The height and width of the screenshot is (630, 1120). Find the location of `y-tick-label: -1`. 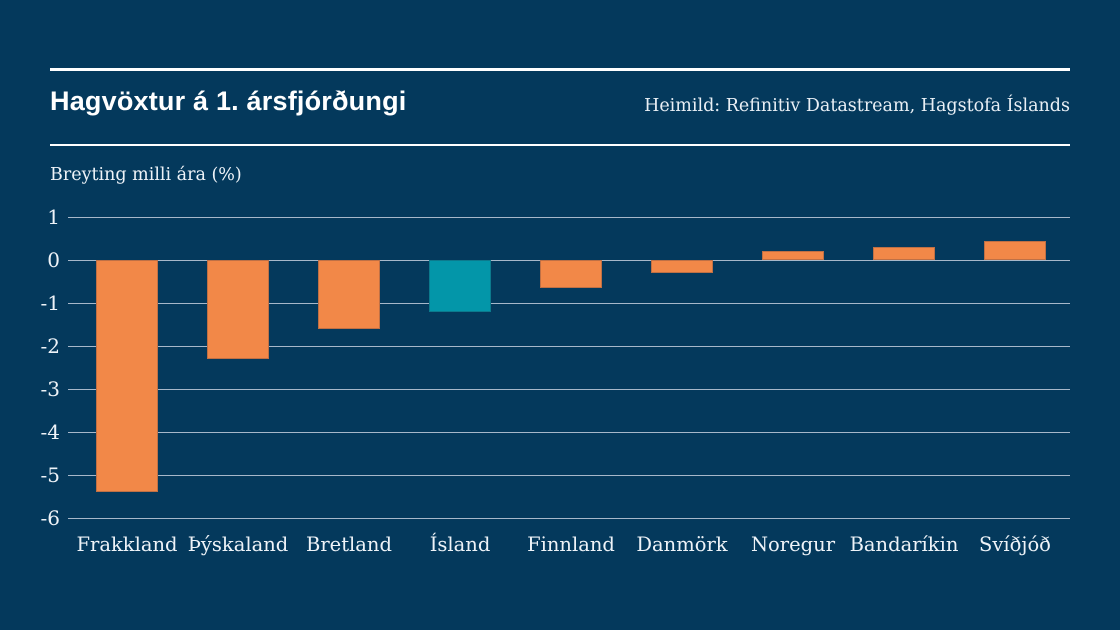

y-tick-label: -1 is located at coordinates (50, 303).